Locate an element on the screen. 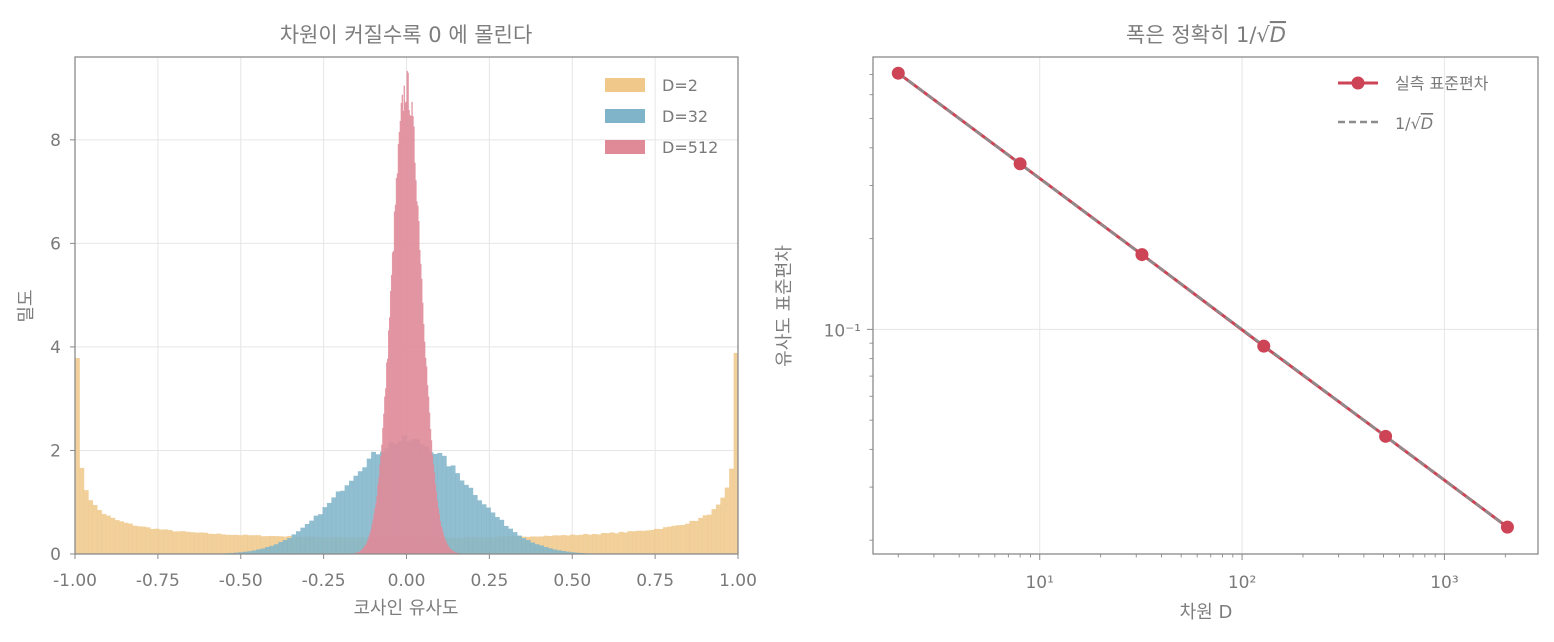  x-tick-label: 10³ is located at coordinates (1444, 583).